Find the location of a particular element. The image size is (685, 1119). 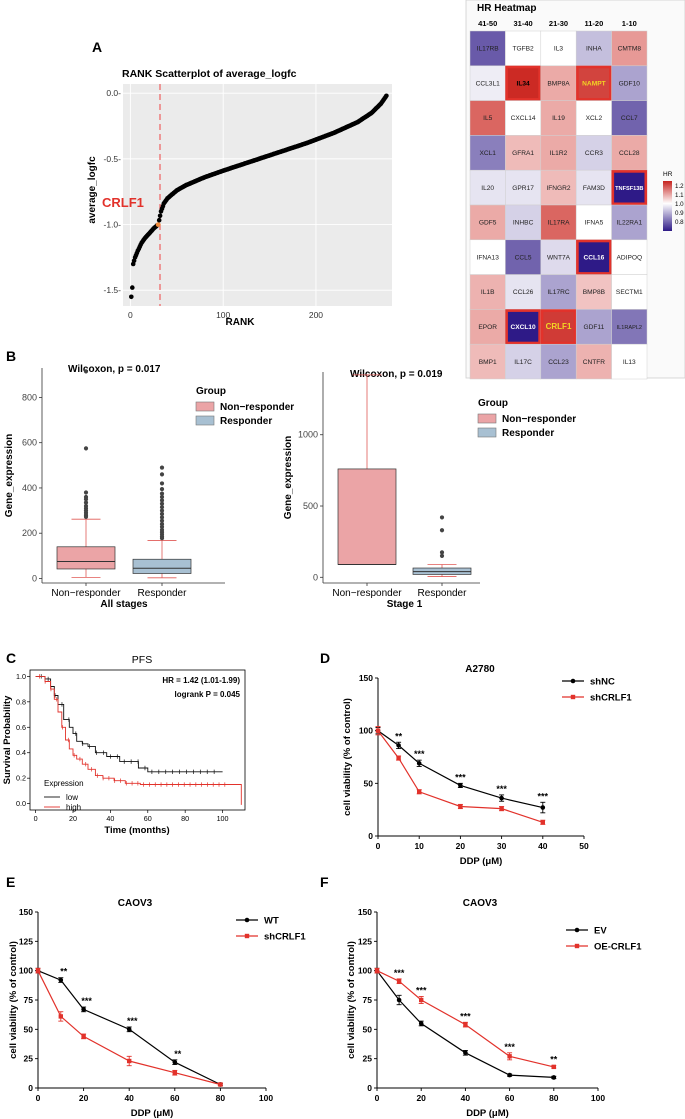

km-y-tick-label: 1.0 is located at coordinates (21, 676).